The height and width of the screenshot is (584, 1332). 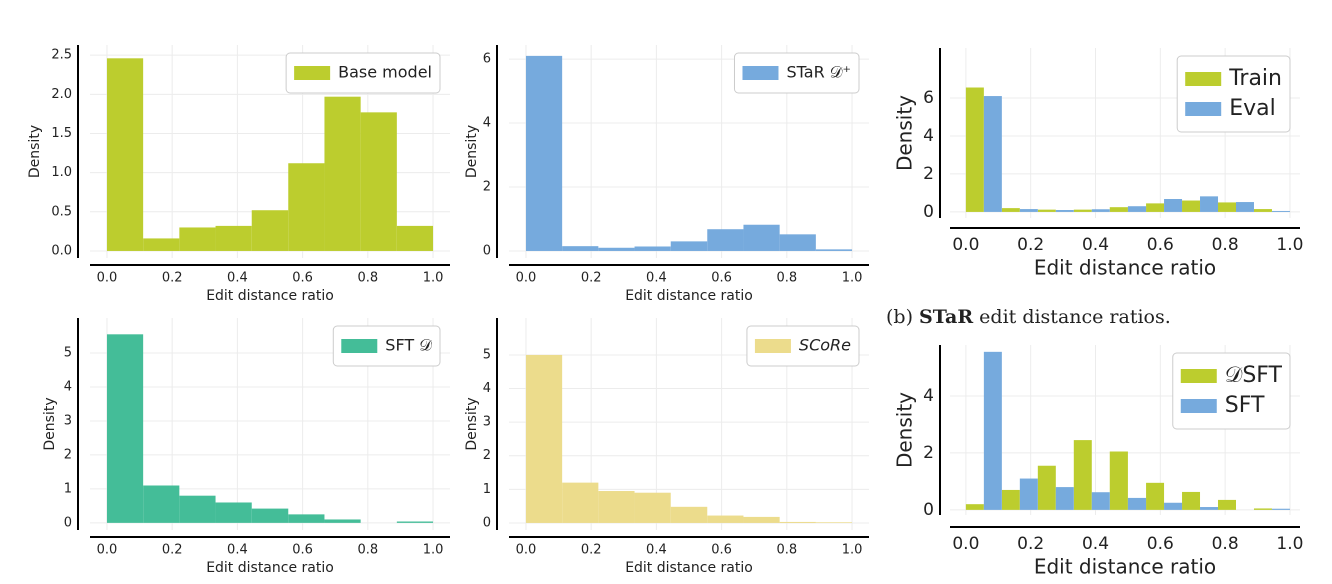 I want to click on legend-label: STaR 𝒟⁺, so click(x=818, y=72).